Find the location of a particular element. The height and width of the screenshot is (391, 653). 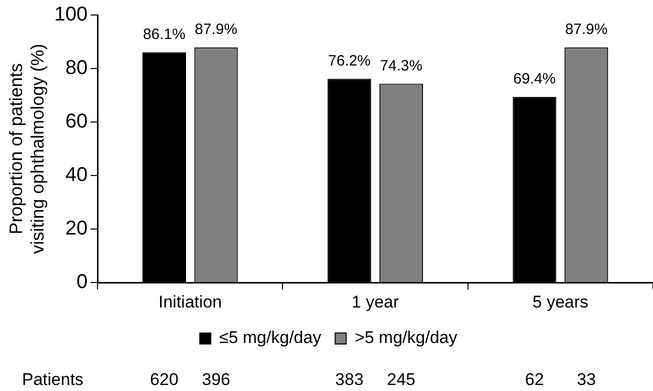

y-axis-title: Proportion of patients visiting ophthalmology (%) is located at coordinates (27, 149).